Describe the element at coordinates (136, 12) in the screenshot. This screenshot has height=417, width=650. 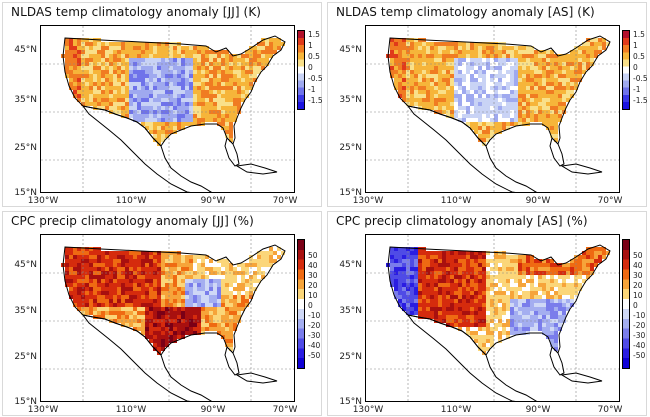
I see `panel-title: NLDAS temp climatology anomaly [JJ] (K)` at that location.